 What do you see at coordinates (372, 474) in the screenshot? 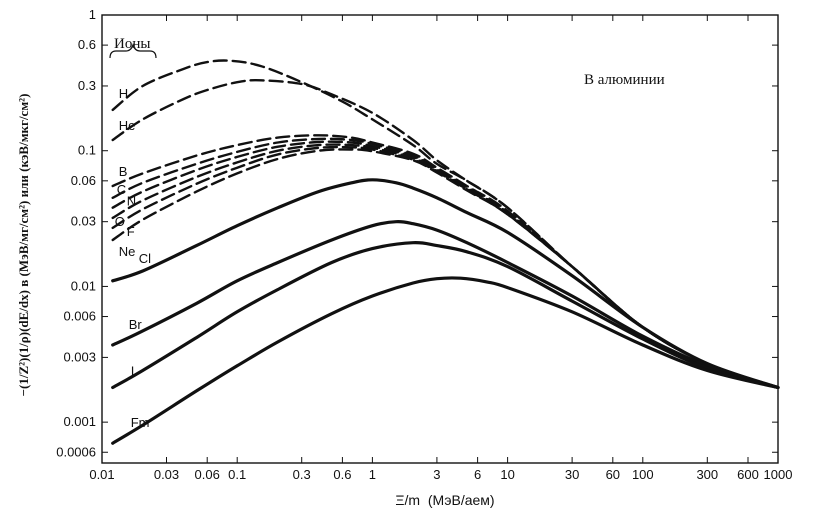
I see `x-tick-label: 1` at bounding box center [372, 474].